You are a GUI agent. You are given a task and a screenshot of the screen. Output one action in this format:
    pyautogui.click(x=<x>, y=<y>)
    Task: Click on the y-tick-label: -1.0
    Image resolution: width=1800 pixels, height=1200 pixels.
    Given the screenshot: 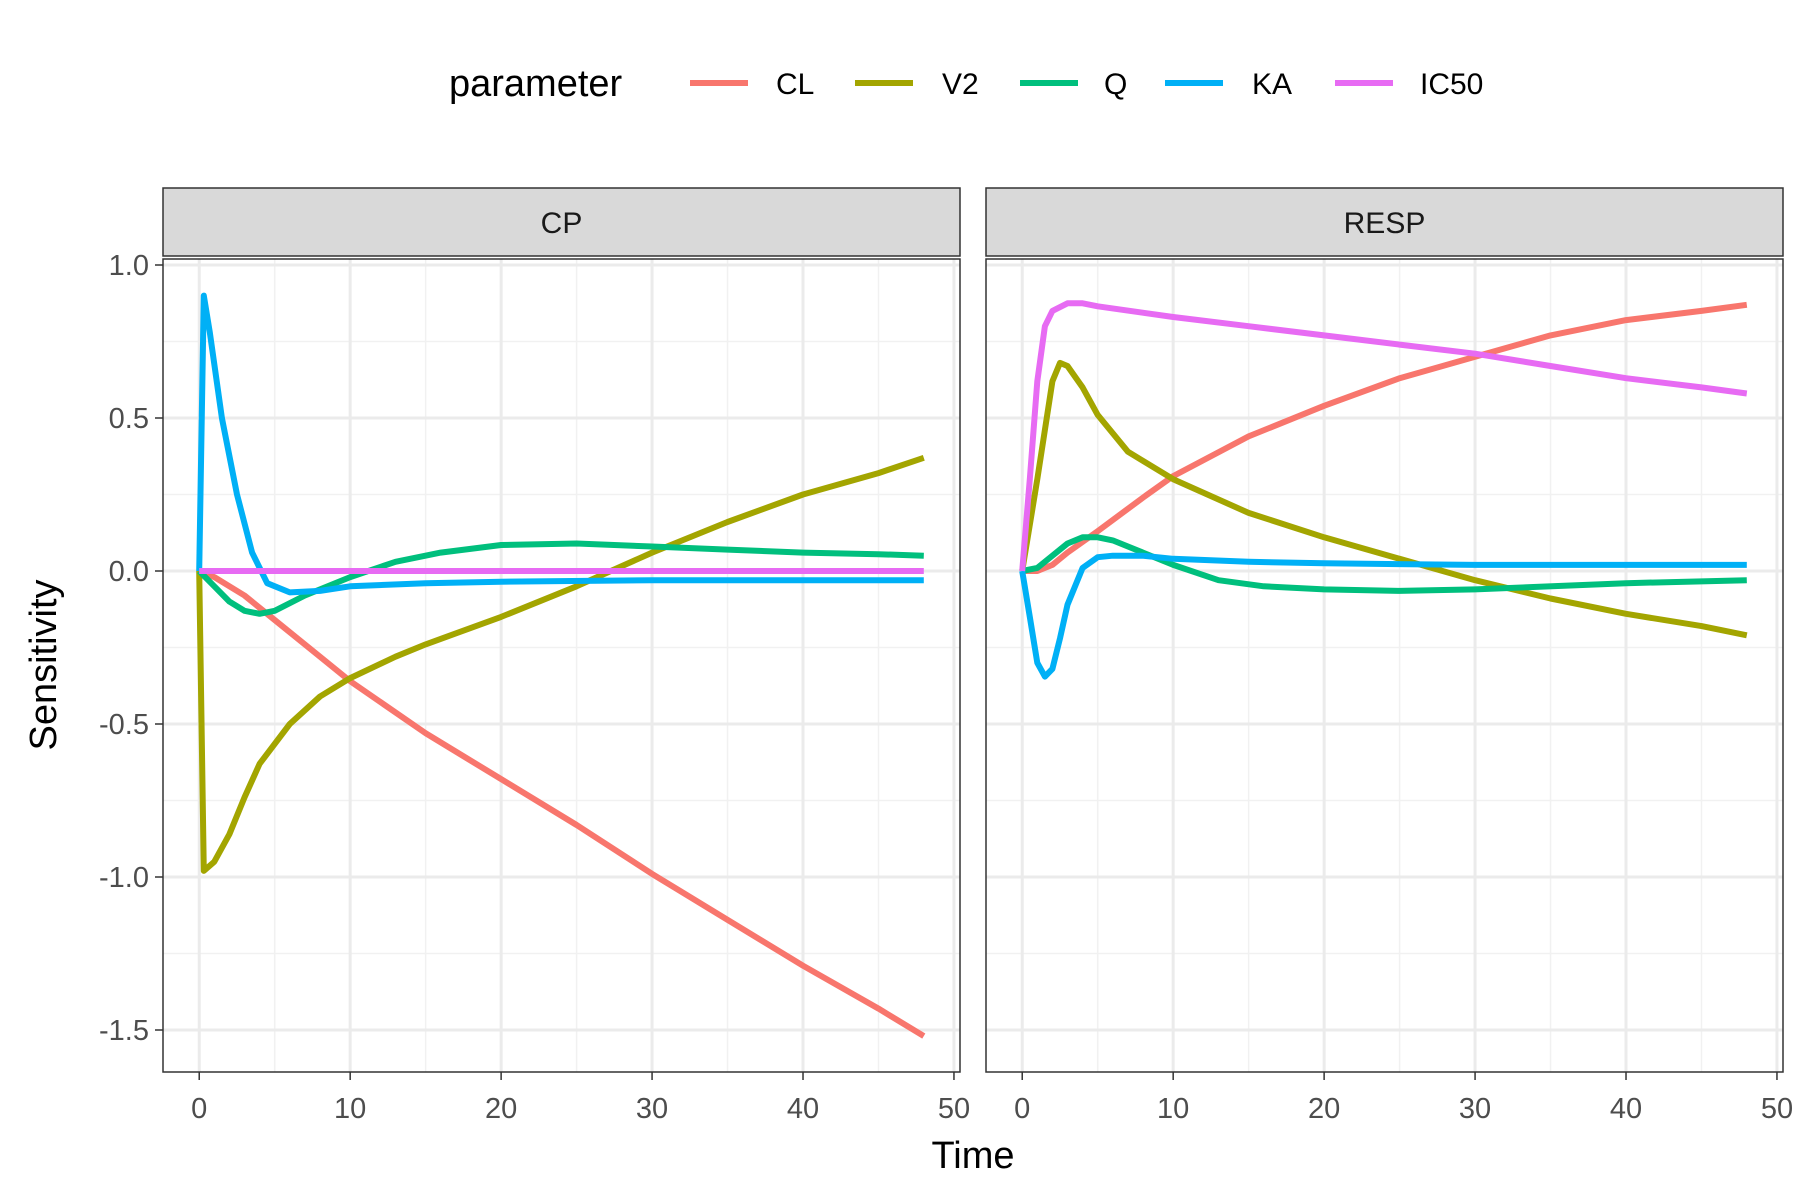 What is the action you would take?
    pyautogui.click(x=124, y=878)
    